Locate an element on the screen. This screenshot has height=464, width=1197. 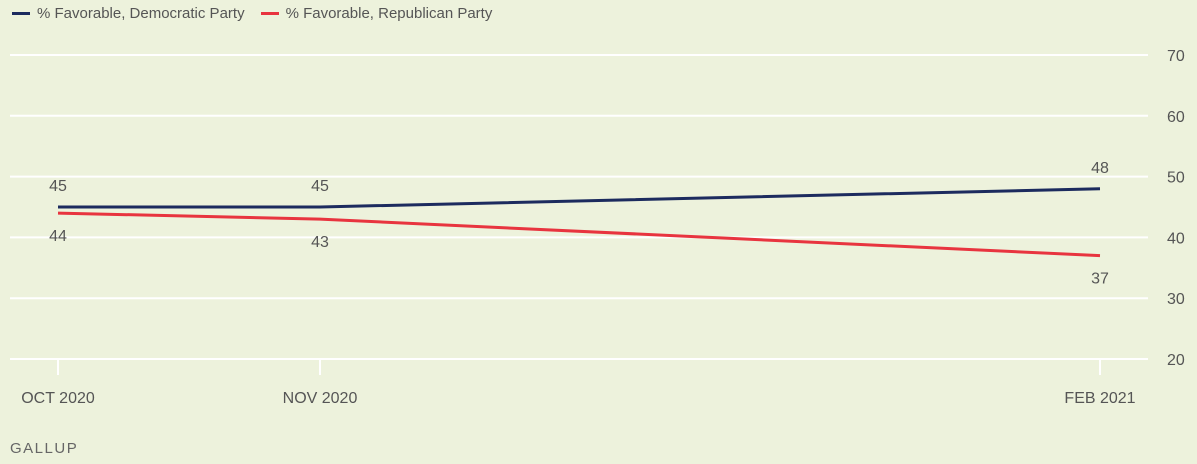
data-label-s0-2: 48 is located at coordinates (1100, 168).